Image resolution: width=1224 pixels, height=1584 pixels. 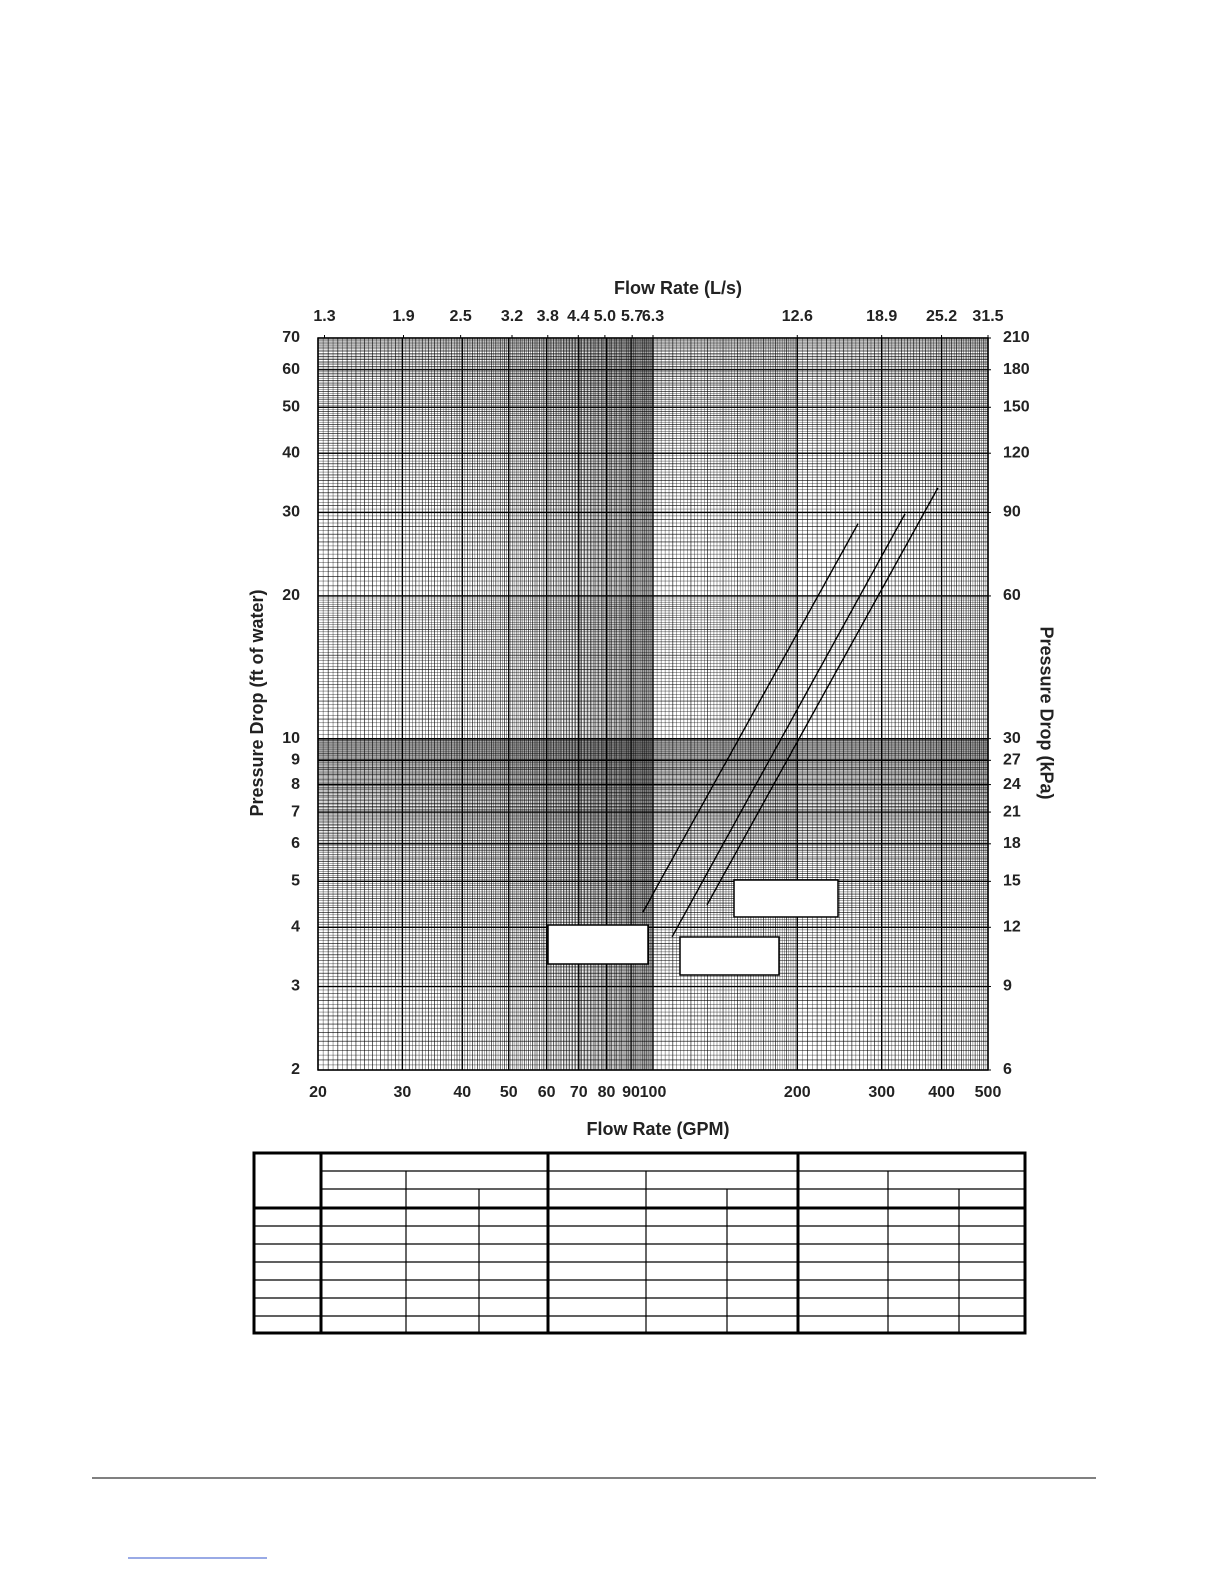 I want to click on y-tick-label: 40, so click(x=291, y=452).